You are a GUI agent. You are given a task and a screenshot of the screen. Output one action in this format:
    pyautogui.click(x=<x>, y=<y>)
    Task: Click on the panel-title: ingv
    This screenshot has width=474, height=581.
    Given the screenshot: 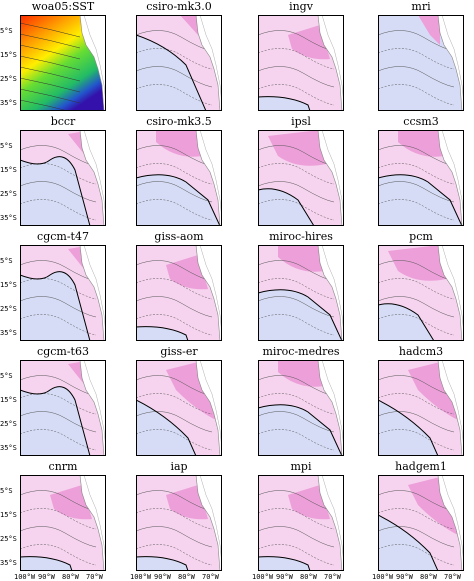 What is the action you would take?
    pyautogui.click(x=301, y=6)
    